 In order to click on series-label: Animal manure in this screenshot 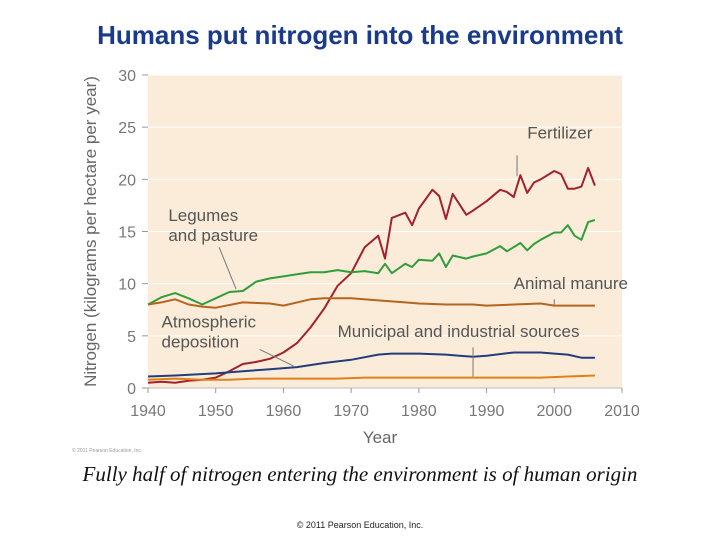, I will do `click(571, 283)`.